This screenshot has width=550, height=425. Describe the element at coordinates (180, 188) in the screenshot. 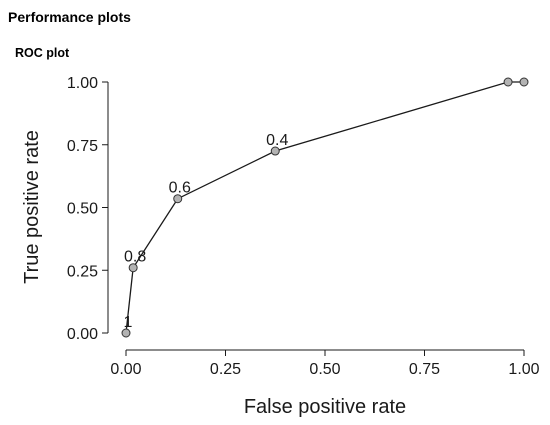

I see `threshold-label: 0.6` at that location.